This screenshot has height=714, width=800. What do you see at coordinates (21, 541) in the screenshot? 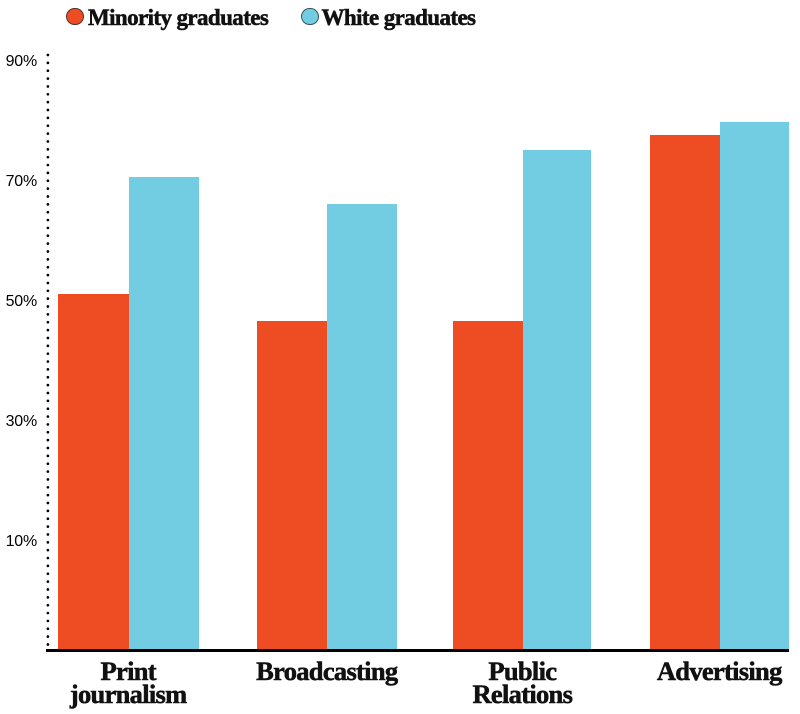
I see `y-tick-label-10: 10%` at bounding box center [21, 541].